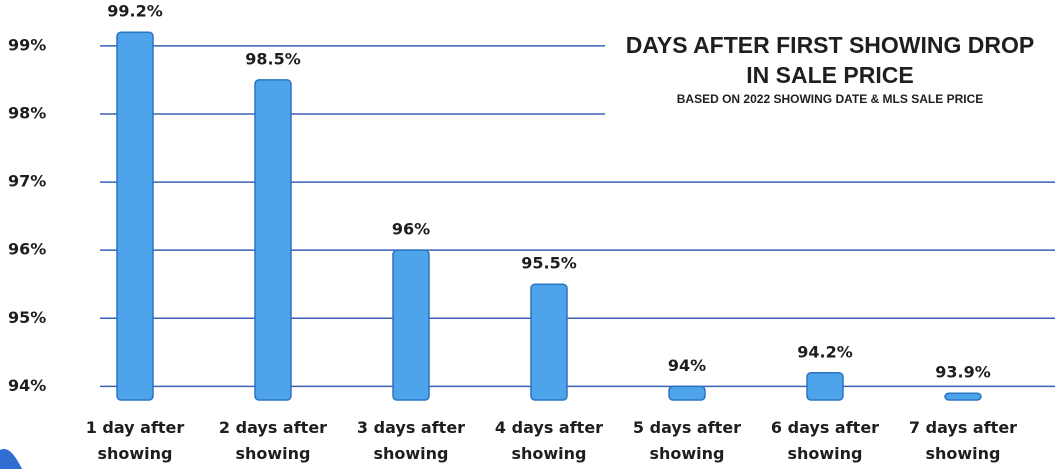 The image size is (1055, 469). I want to click on x-tick-label: 7 days after showing, so click(963, 440).